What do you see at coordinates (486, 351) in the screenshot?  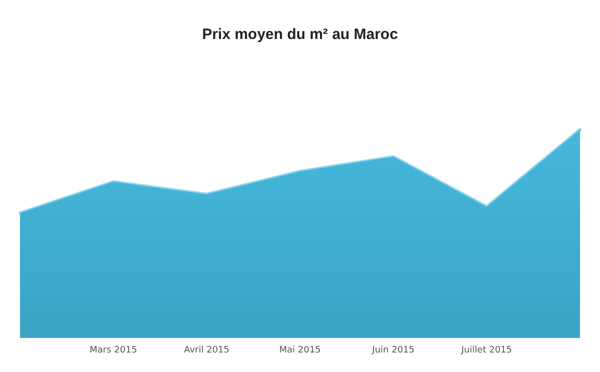 I see `x-tick-label: Juillet 2015` at bounding box center [486, 351].